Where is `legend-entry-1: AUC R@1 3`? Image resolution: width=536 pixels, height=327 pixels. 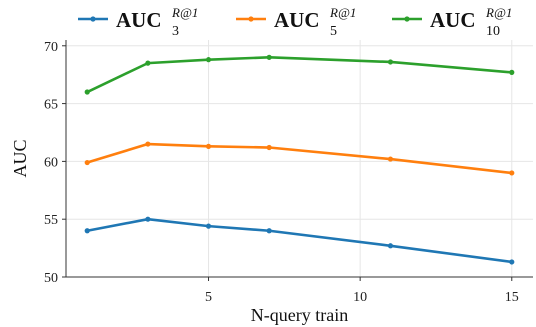 legend-entry-1: AUC R@1 3 is located at coordinates (138, 22).